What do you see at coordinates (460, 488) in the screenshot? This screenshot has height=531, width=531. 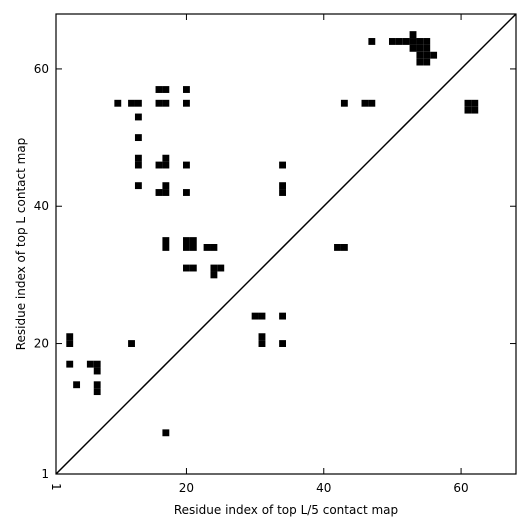 I see `x-tick-label-3: 60` at bounding box center [460, 488].